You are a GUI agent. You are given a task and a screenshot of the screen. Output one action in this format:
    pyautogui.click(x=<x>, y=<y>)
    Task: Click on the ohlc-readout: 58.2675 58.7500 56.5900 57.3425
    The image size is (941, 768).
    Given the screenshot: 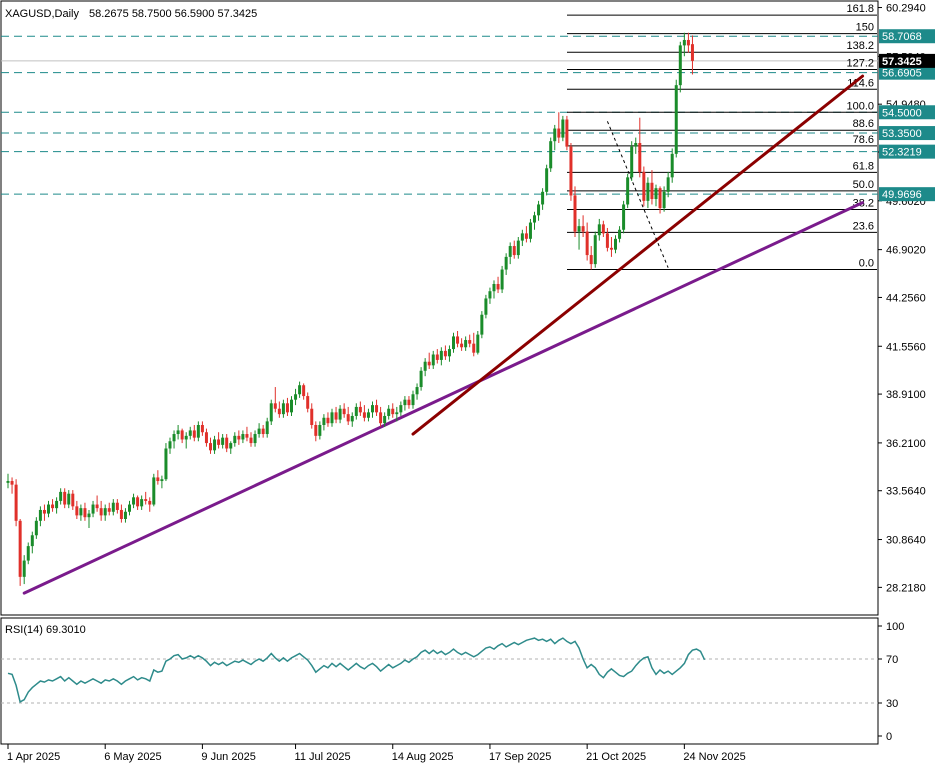 What is the action you would take?
    pyautogui.click(x=173, y=14)
    